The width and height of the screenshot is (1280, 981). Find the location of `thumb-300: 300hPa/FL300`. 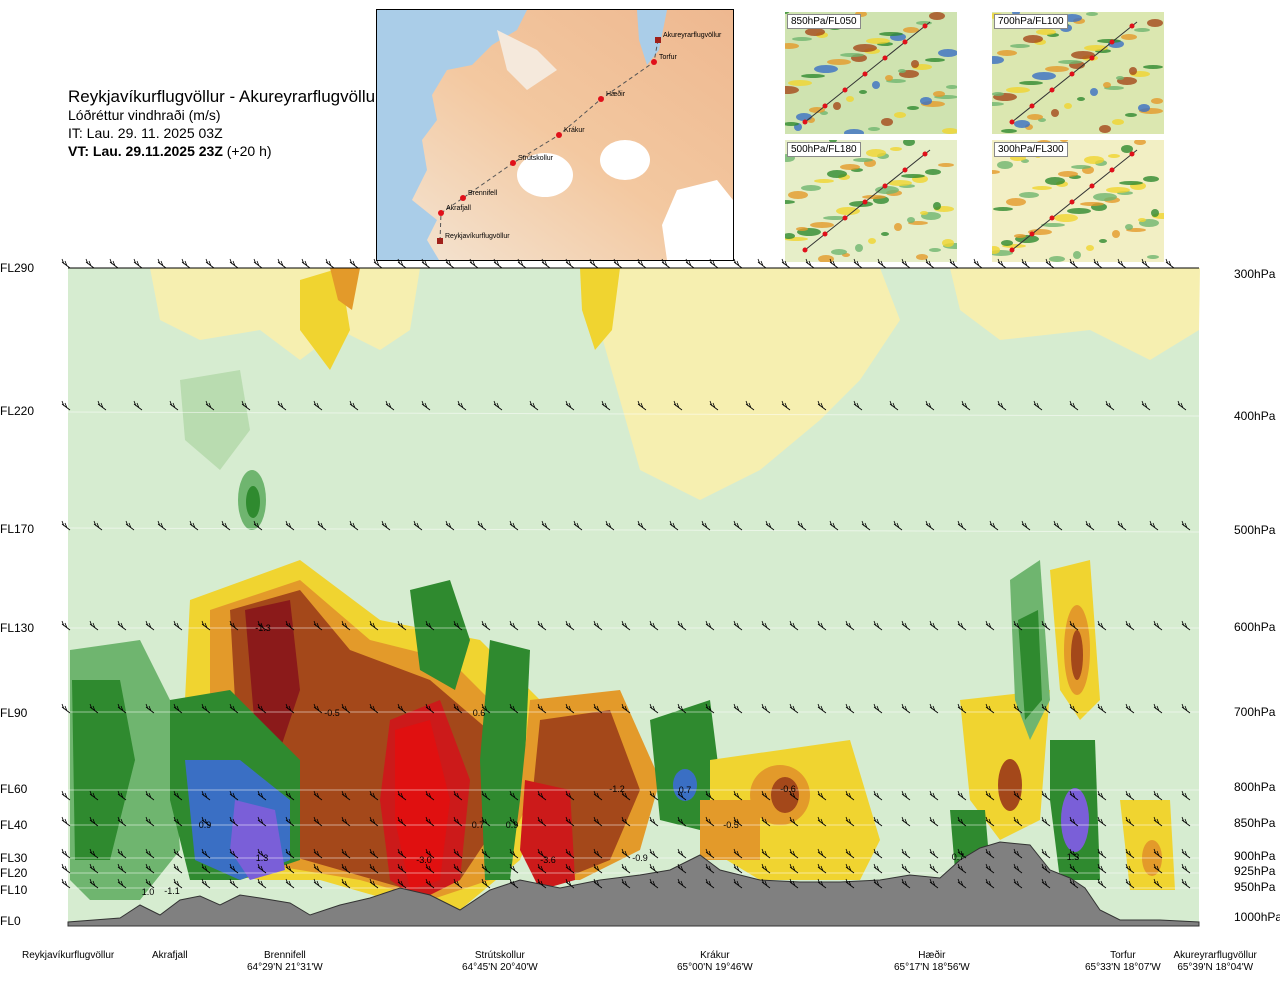

thumb-300: 300hPa/FL300 is located at coordinates (1078, 201).